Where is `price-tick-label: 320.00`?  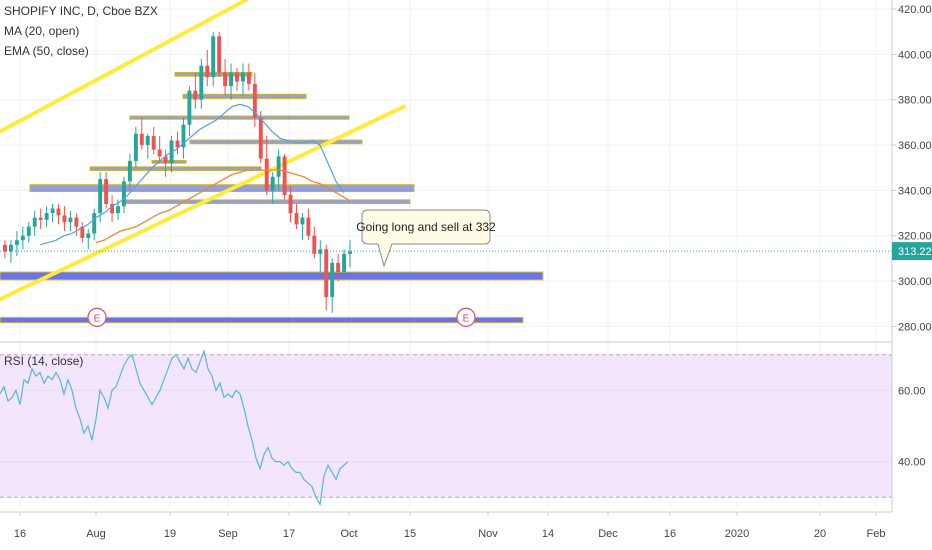 price-tick-label: 320.00 is located at coordinates (915, 237).